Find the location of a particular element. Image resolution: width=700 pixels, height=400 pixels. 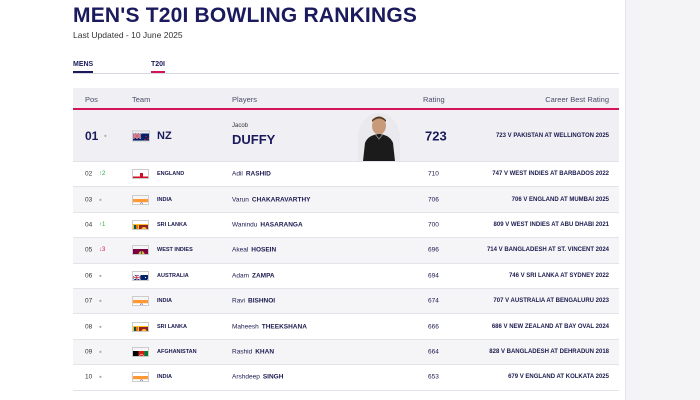

team-name: WEST INDIES is located at coordinates (175, 250).